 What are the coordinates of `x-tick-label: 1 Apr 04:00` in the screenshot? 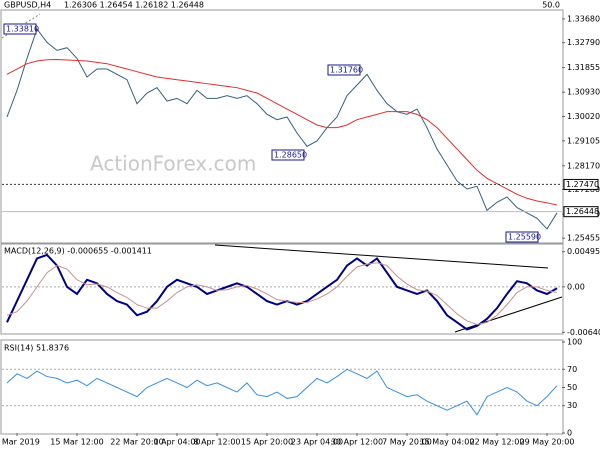 It's located at (176, 442).